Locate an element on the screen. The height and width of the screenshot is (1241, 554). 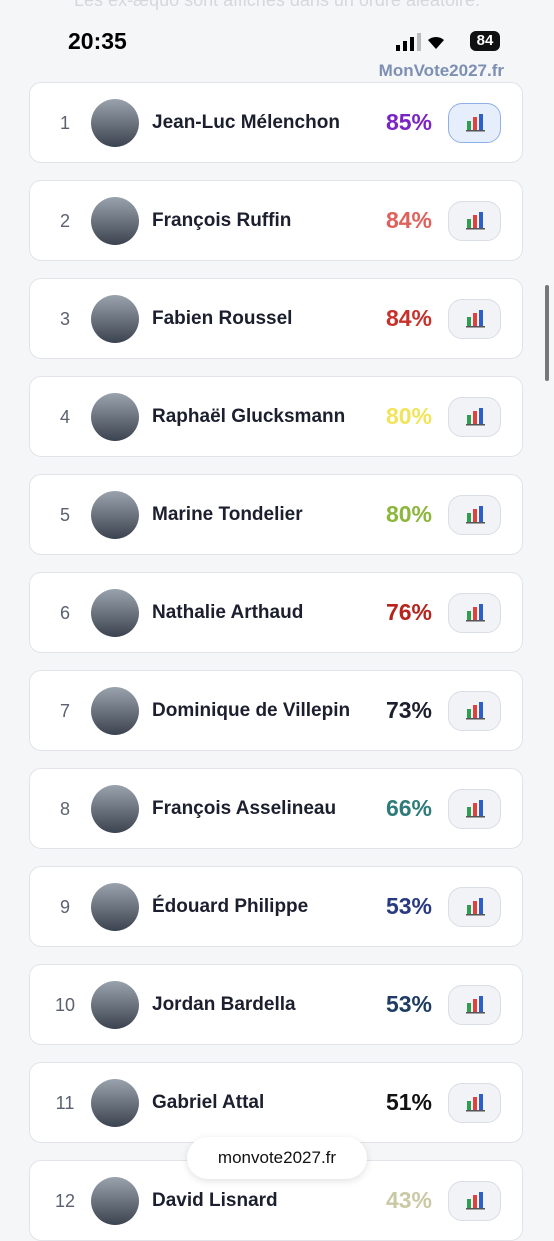
rank: 12 is located at coordinates (65, 1201).